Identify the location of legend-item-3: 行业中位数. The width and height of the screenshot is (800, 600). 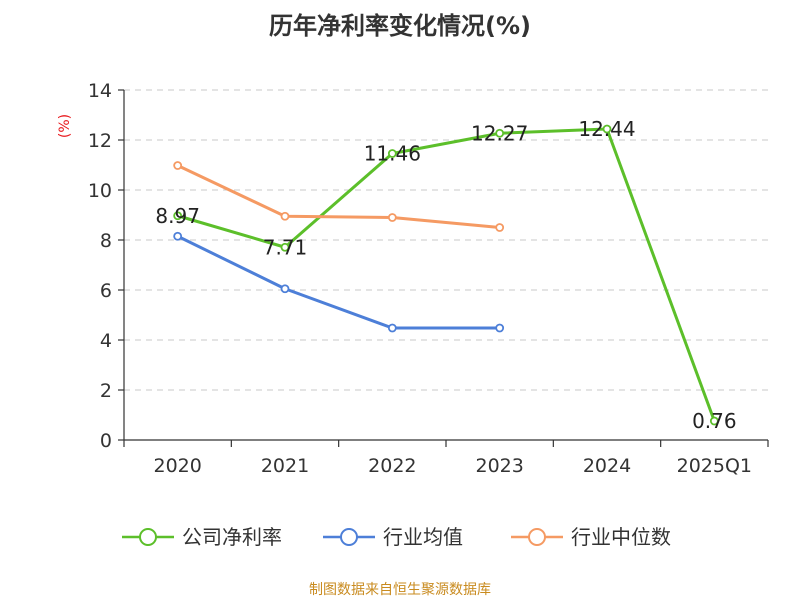
(591, 537).